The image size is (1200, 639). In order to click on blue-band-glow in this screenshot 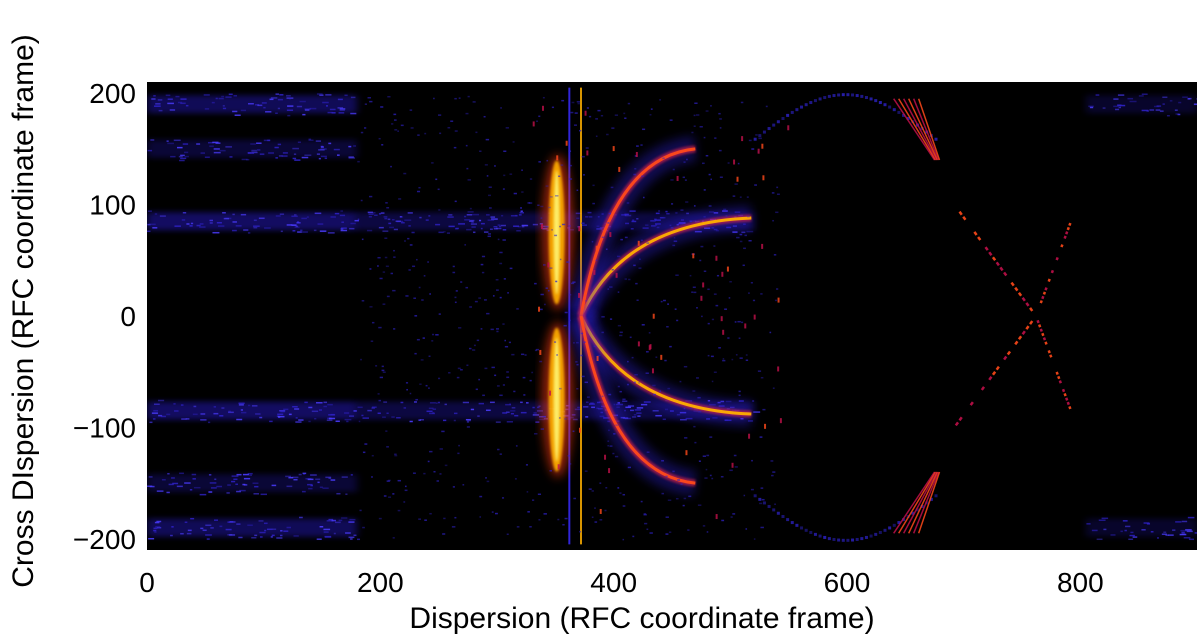, I will do `click(252, 527)`.